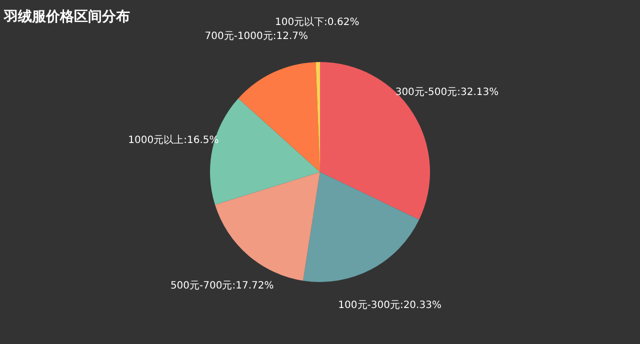 This screenshot has height=344, width=640. Describe the element at coordinates (390, 305) in the screenshot. I see `slice-label: 100元-300元:20.33%` at that location.